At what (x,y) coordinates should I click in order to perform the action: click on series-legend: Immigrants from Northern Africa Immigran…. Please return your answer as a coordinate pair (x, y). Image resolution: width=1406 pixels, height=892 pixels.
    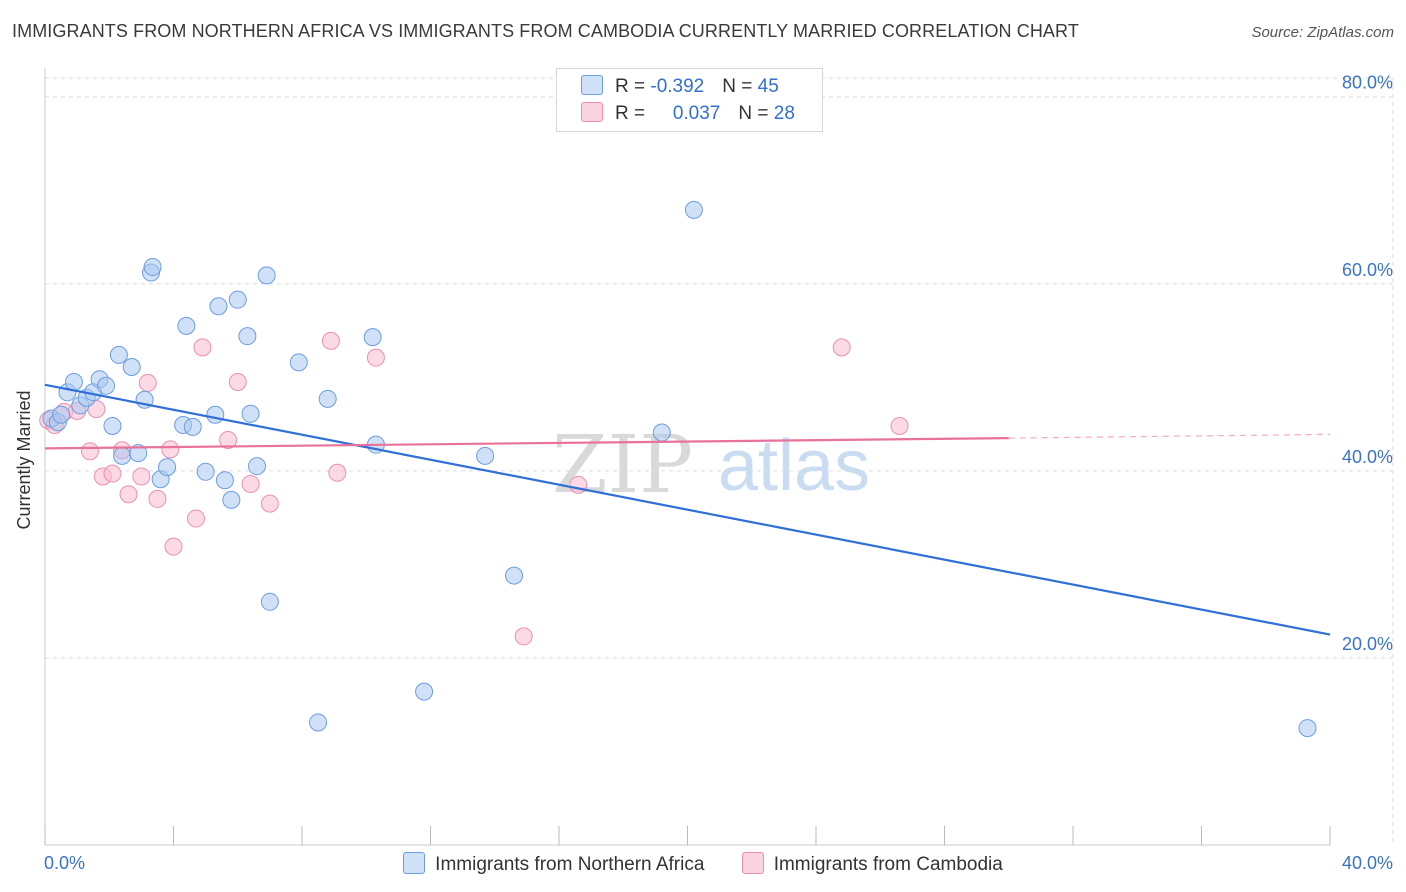
    Looking at the image, I should click on (703, 864).